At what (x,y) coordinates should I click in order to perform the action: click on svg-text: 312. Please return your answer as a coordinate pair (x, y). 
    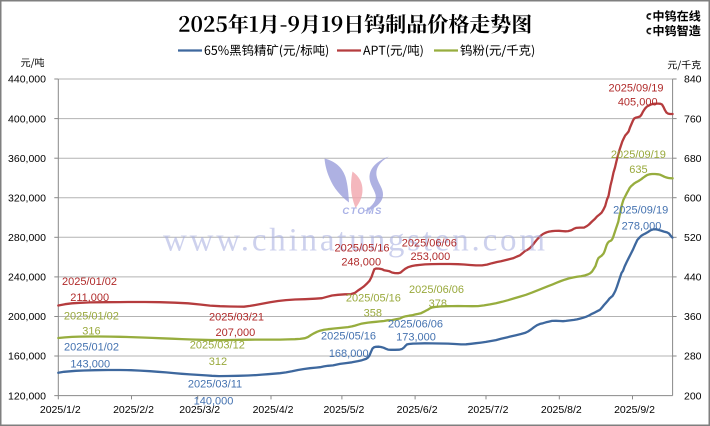
    Looking at the image, I should click on (218, 362).